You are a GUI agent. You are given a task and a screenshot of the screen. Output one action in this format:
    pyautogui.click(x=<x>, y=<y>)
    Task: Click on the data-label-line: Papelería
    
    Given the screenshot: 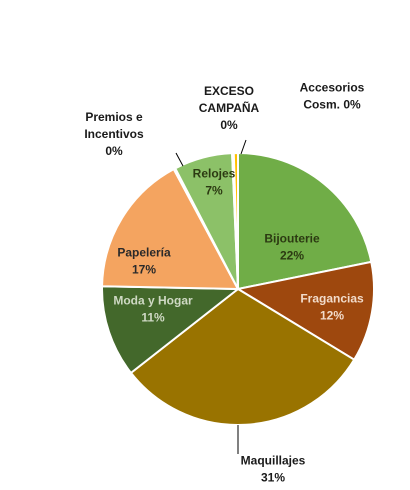 What is the action you would take?
    pyautogui.click(x=144, y=253)
    